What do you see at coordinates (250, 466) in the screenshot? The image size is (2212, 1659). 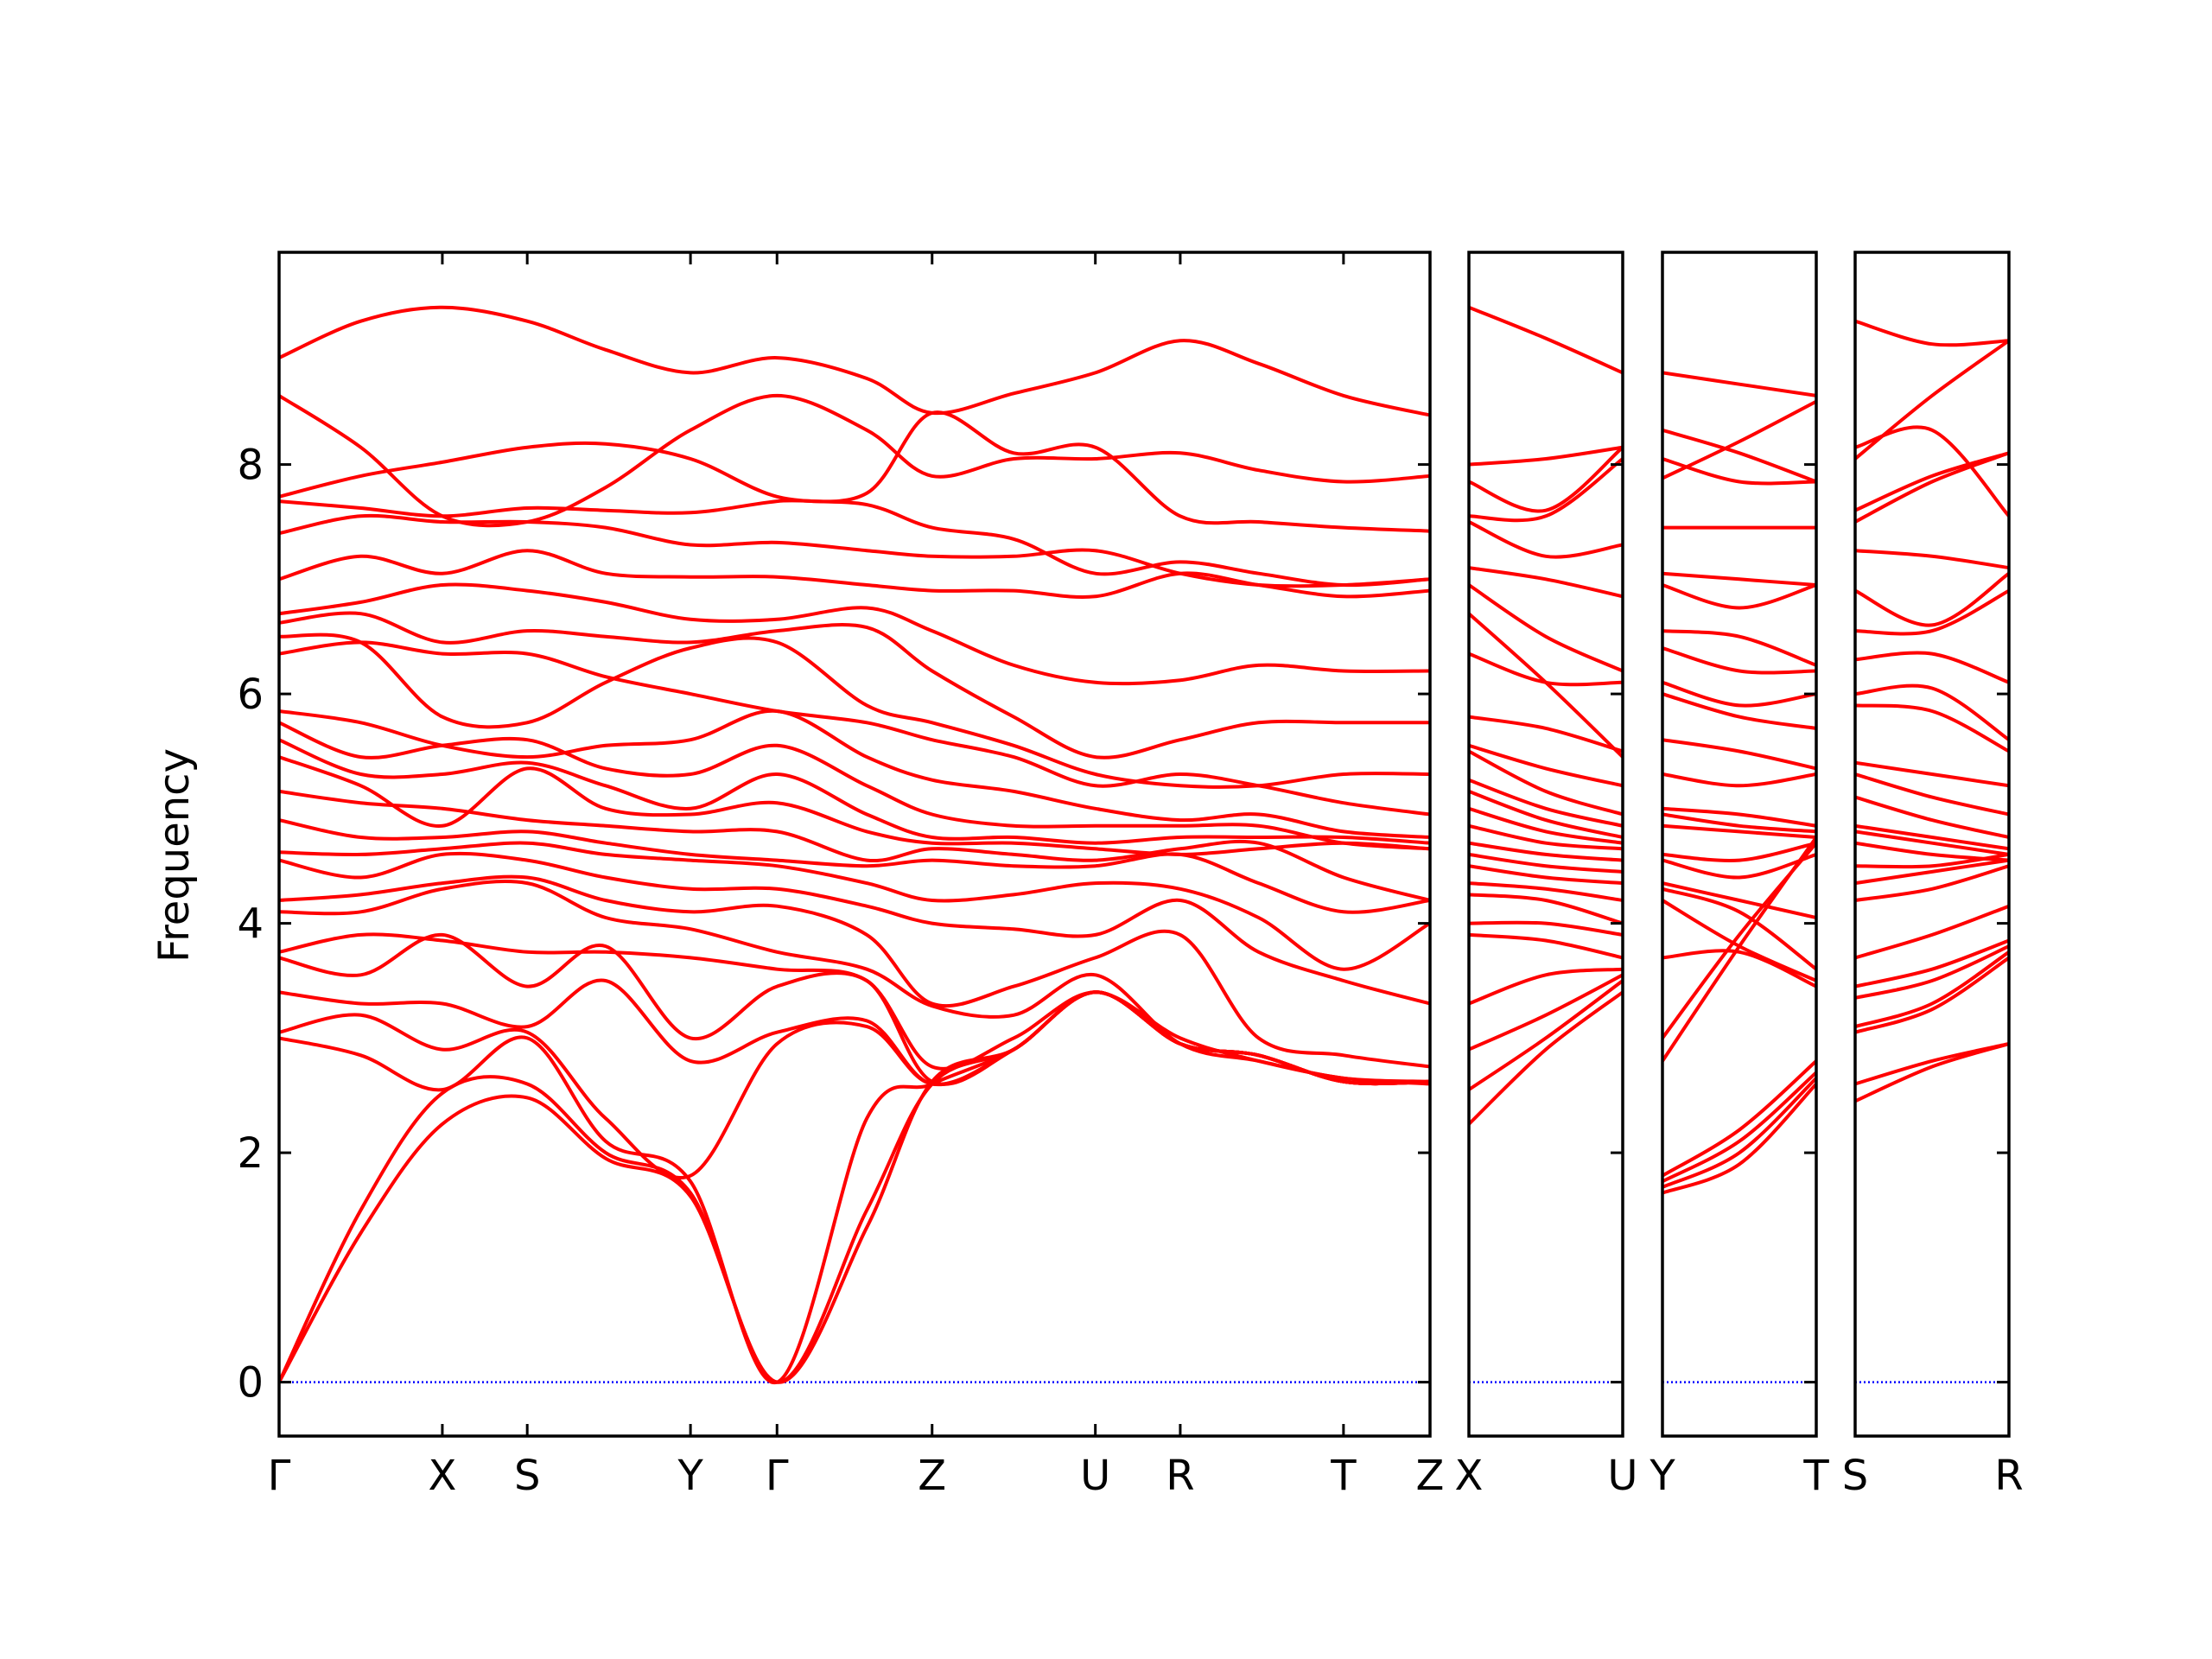 I see `y-tick-label: 8` at bounding box center [250, 466].